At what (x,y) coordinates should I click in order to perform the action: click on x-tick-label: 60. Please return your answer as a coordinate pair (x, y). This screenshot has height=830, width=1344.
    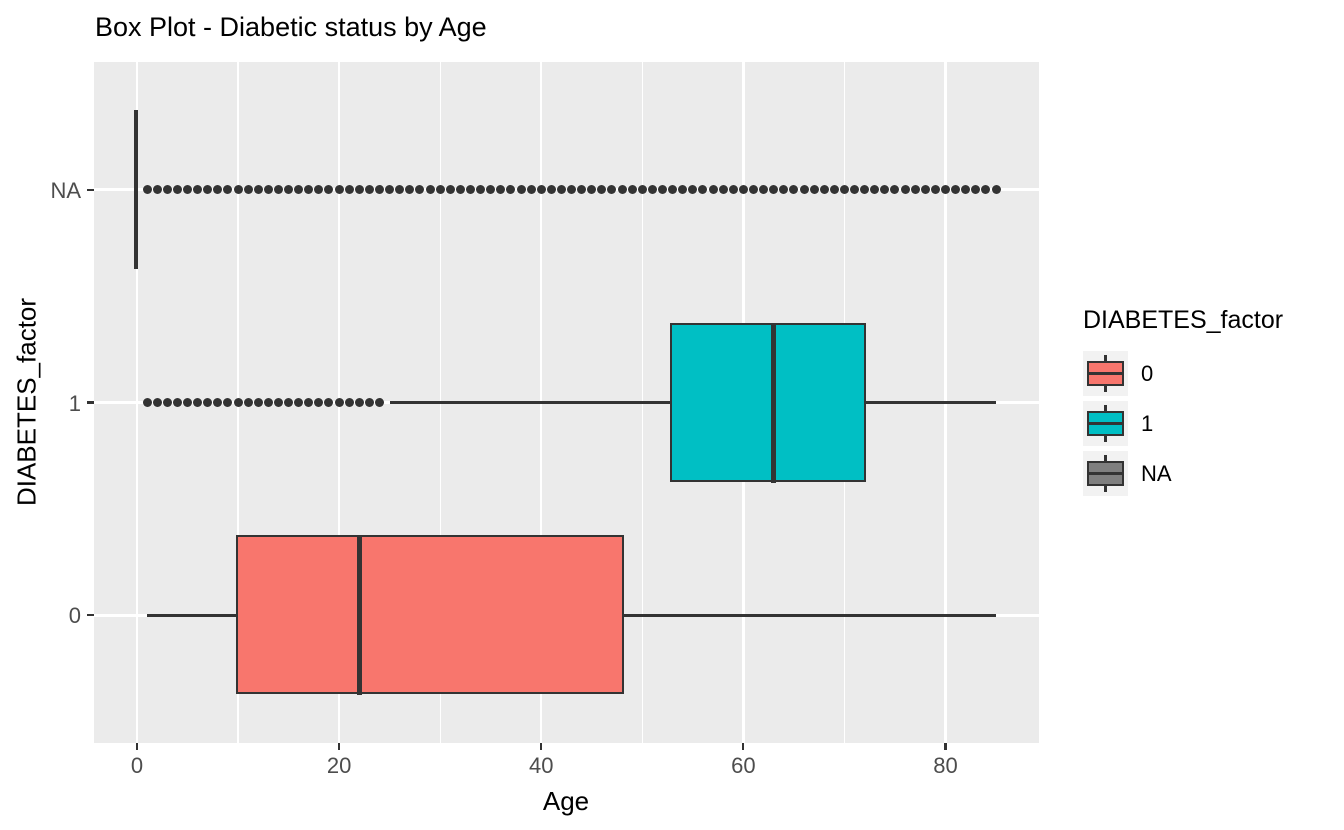
    Looking at the image, I should click on (743, 765).